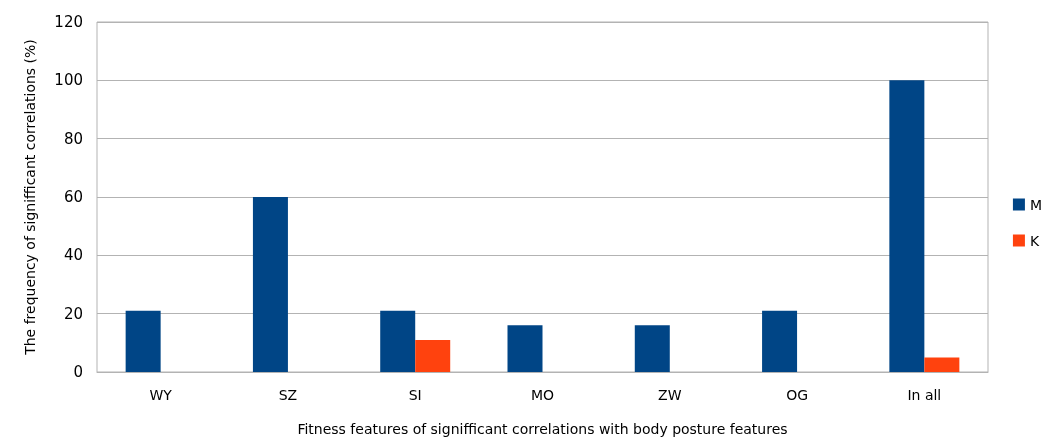 The height and width of the screenshot is (445, 1057). Describe the element at coordinates (30, 197) in the screenshot. I see `y-axis-title: The frequency of signifficant correlations (%)` at that location.